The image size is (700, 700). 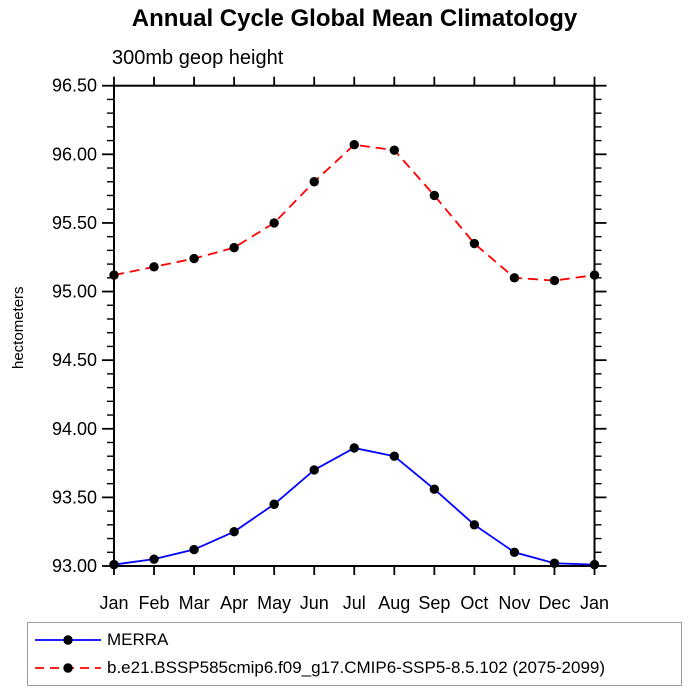 I want to click on legend-line-sample-dashed, so click(x=68, y=668).